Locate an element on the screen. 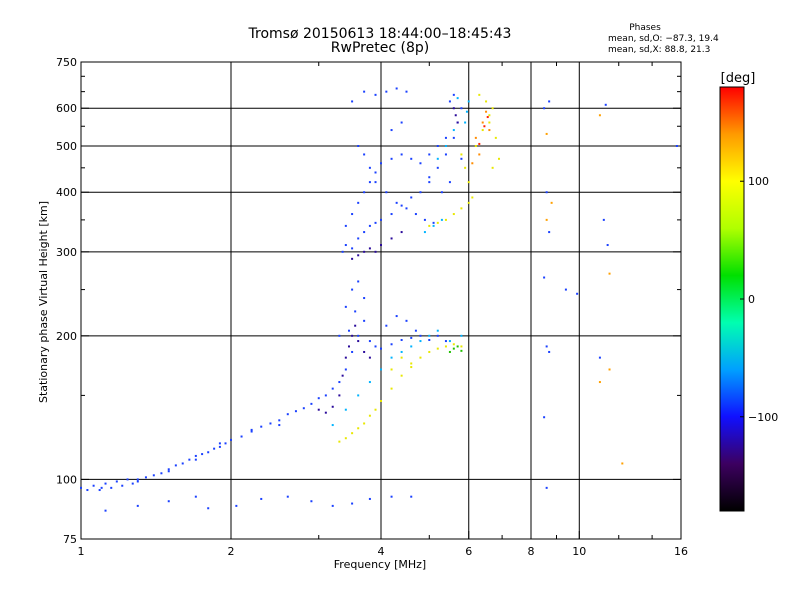  x-tick-label: 8 is located at coordinates (531, 551).